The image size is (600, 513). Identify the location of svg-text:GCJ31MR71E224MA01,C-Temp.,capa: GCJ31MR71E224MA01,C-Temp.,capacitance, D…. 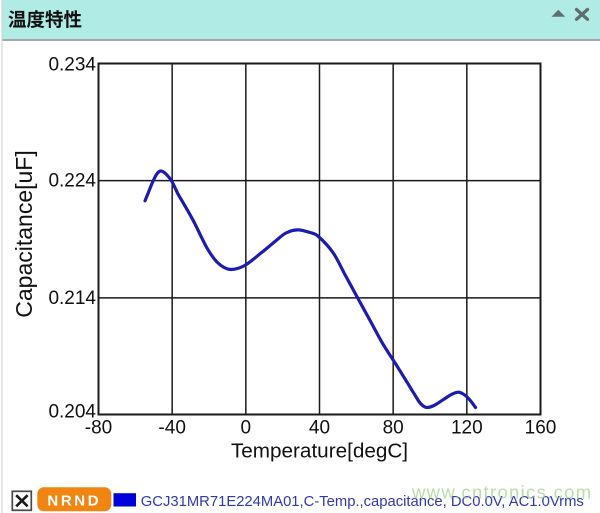
(362, 502).